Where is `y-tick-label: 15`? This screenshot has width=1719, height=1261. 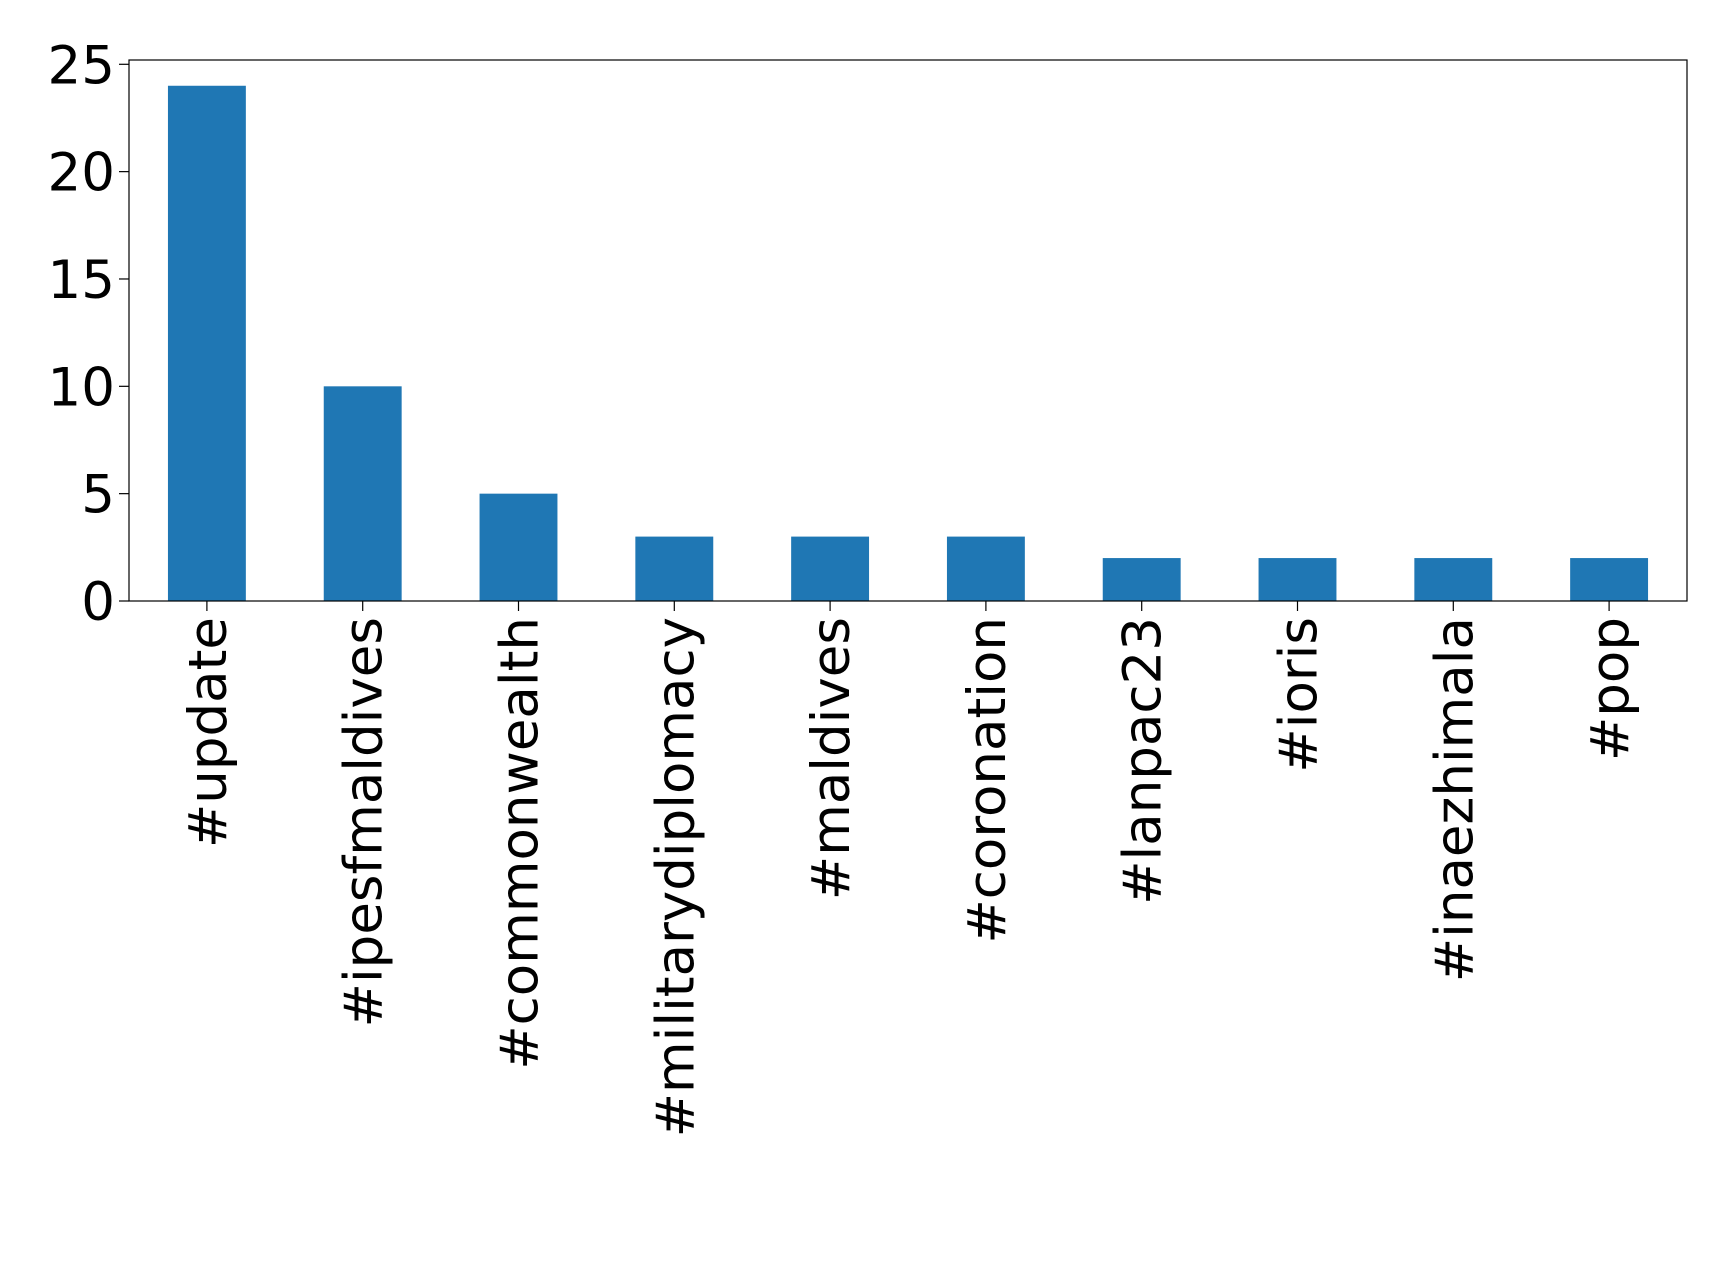 y-tick-label: 15 is located at coordinates (81, 280).